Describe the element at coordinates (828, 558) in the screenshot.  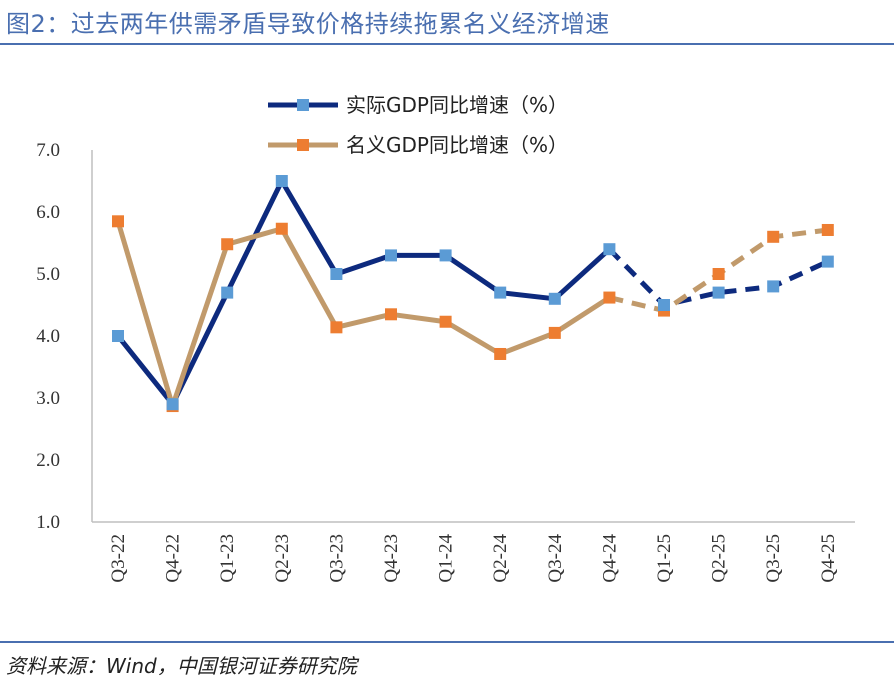
I see `x-tick-label: Q4-25` at that location.